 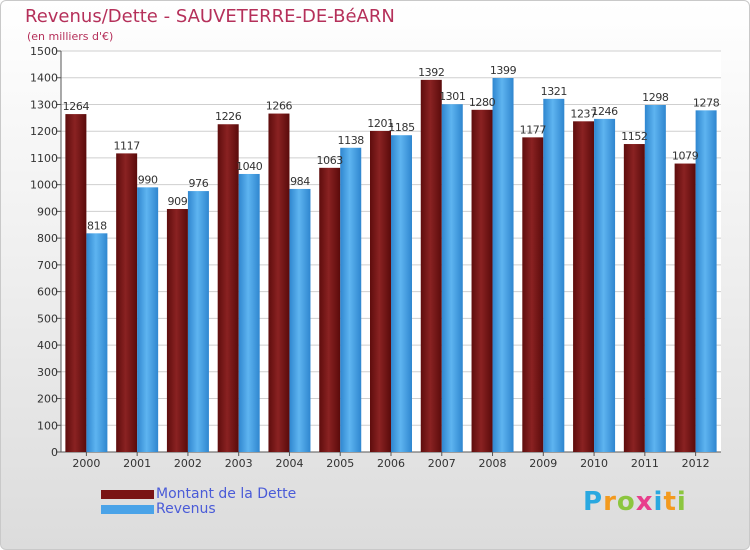 What do you see at coordinates (44, 104) in the screenshot?
I see `y-tick-label: 1300` at bounding box center [44, 104].